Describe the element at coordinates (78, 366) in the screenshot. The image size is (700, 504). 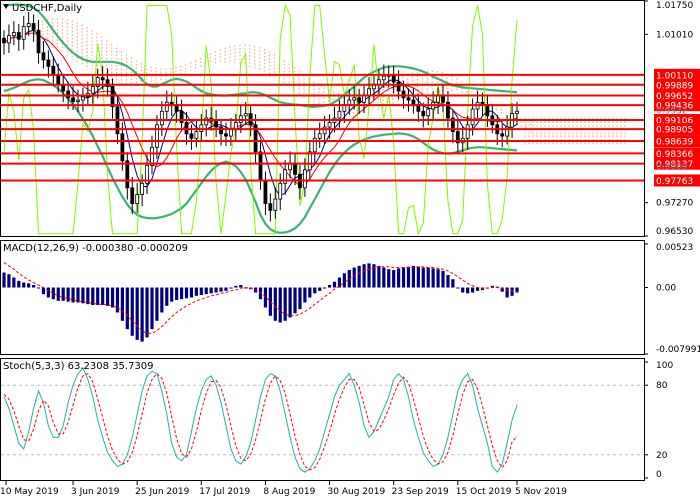
I see `stoch-label: Stoch(5,3,3) 63.2308 35.7309` at that location.